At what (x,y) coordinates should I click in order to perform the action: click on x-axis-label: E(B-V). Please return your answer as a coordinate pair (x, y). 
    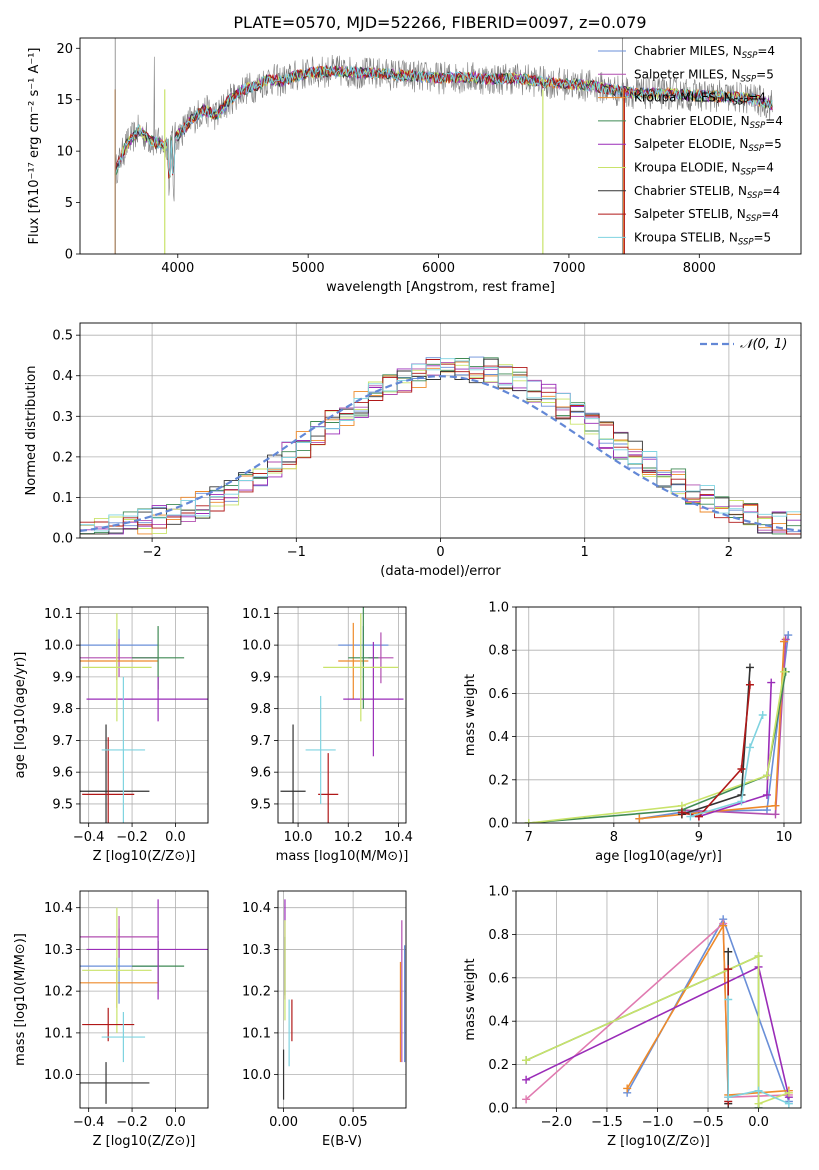
    Looking at the image, I should click on (342, 1141).